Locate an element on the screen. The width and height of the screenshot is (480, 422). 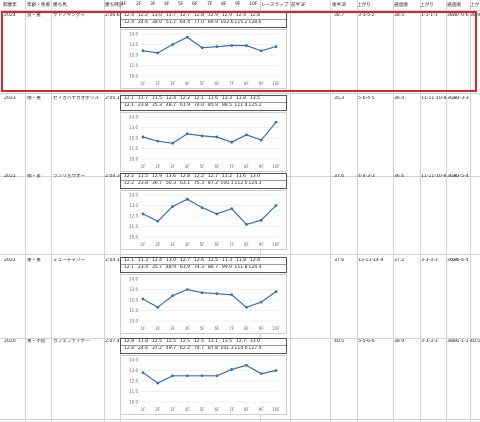
year-cell: 2022 is located at coordinates (10, 176).